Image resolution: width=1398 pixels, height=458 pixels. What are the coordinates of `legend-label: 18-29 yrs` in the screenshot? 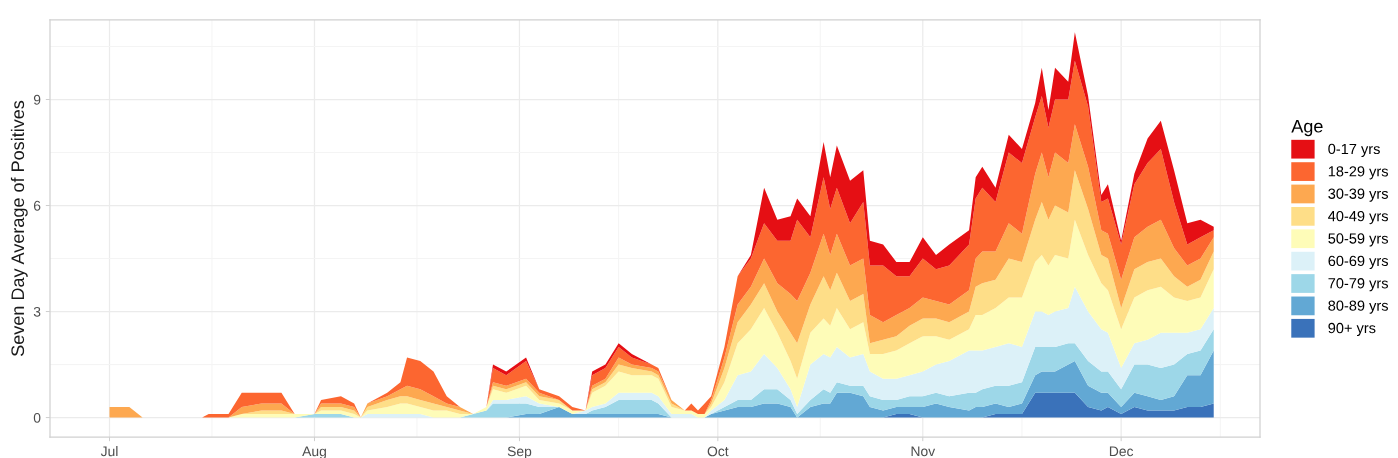 It's located at (1358, 173).